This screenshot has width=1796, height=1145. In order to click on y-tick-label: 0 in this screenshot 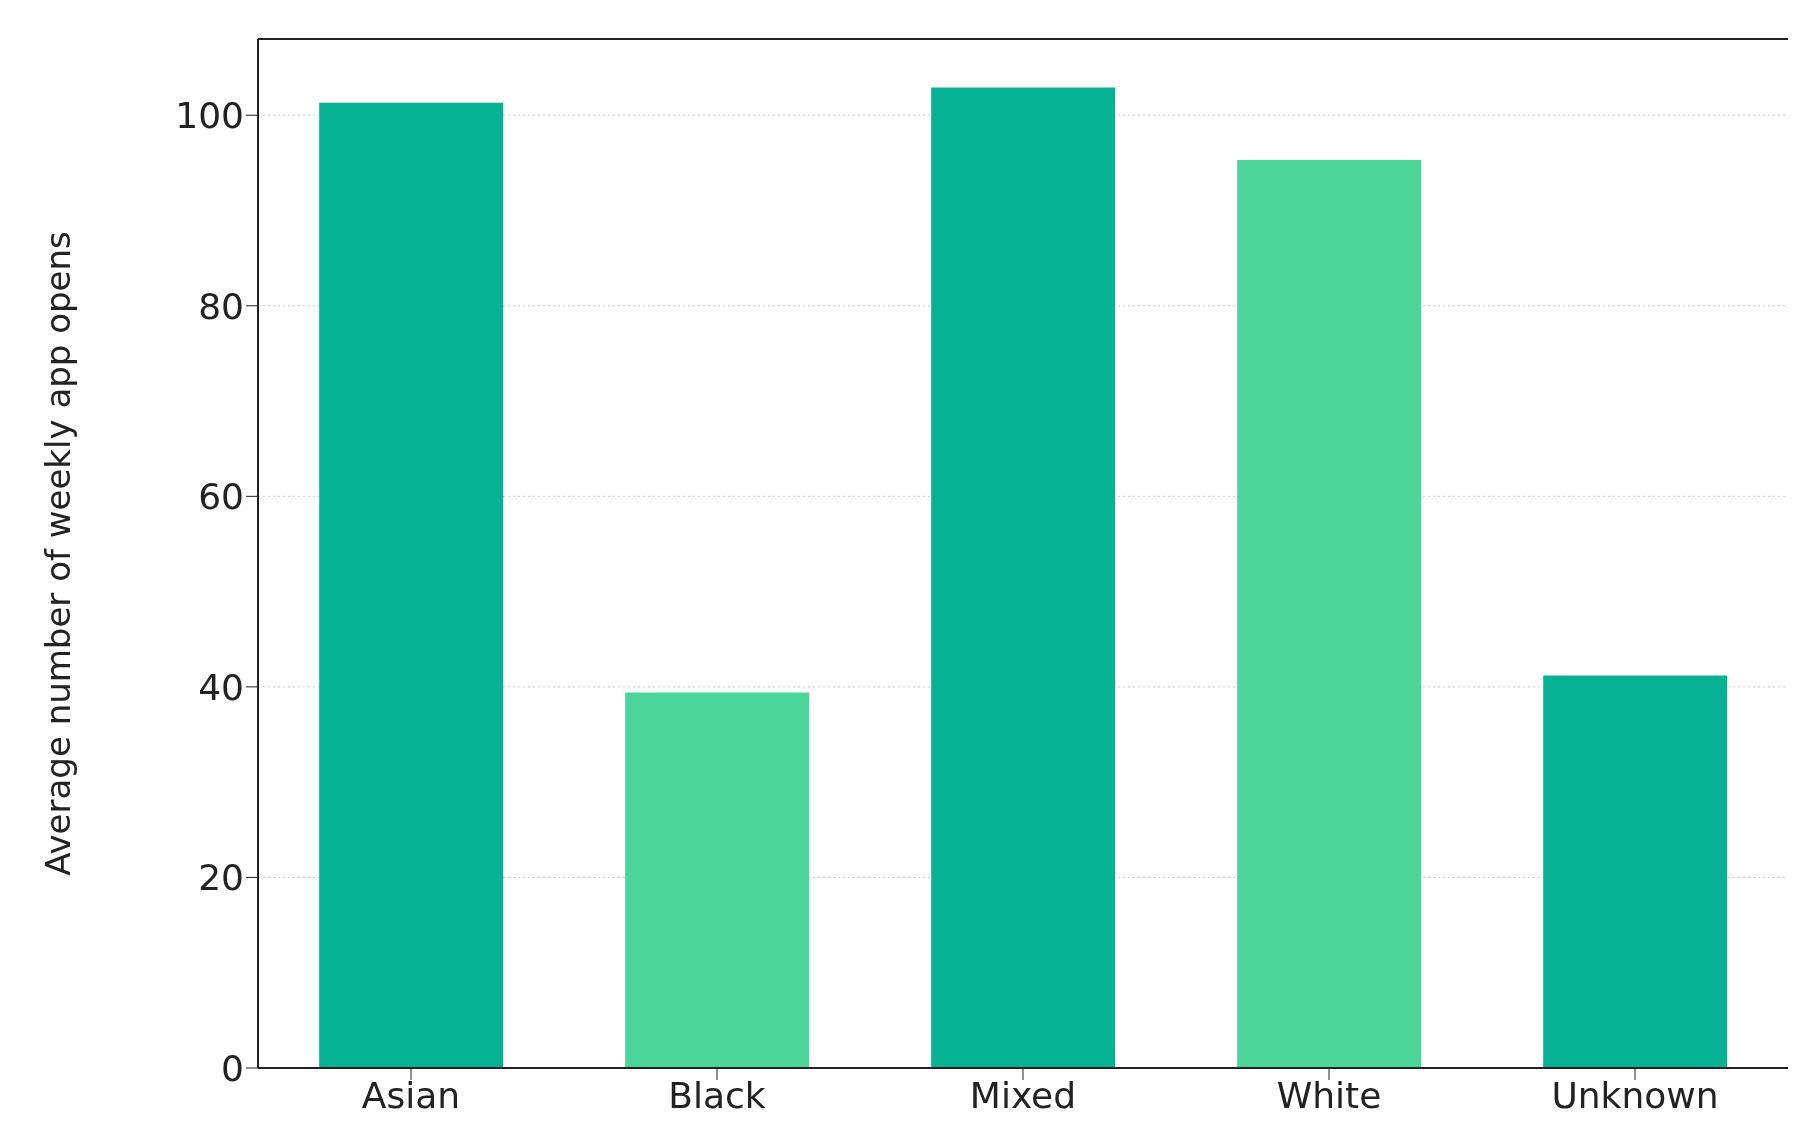, I will do `click(232, 1068)`.